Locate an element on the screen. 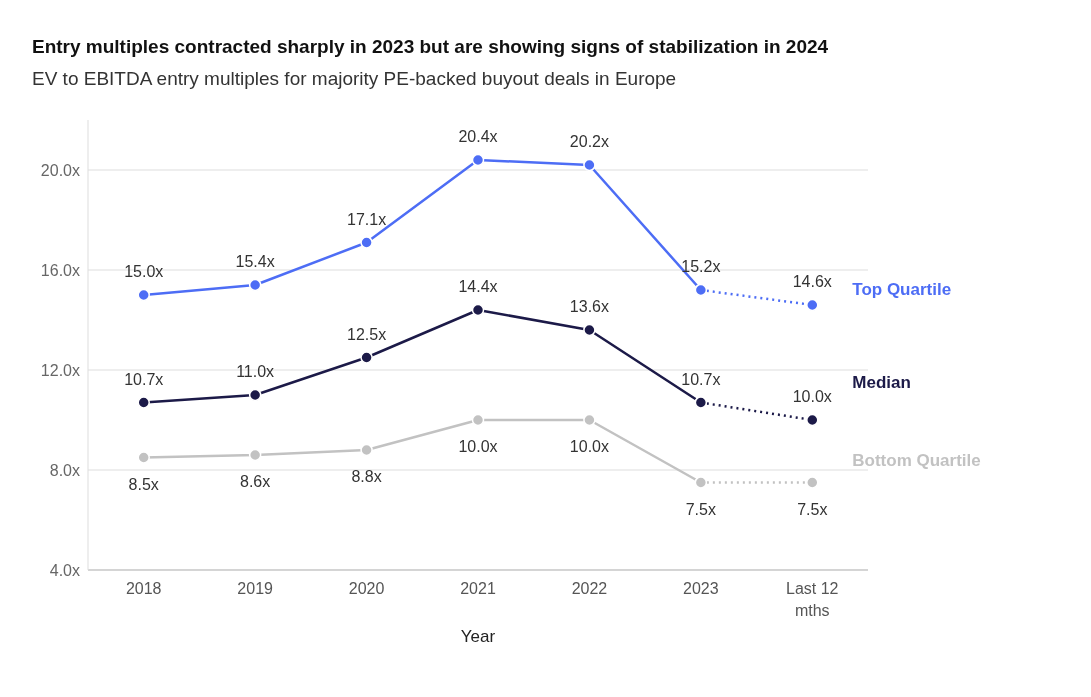  x-axis-title: Year is located at coordinates (478, 636).